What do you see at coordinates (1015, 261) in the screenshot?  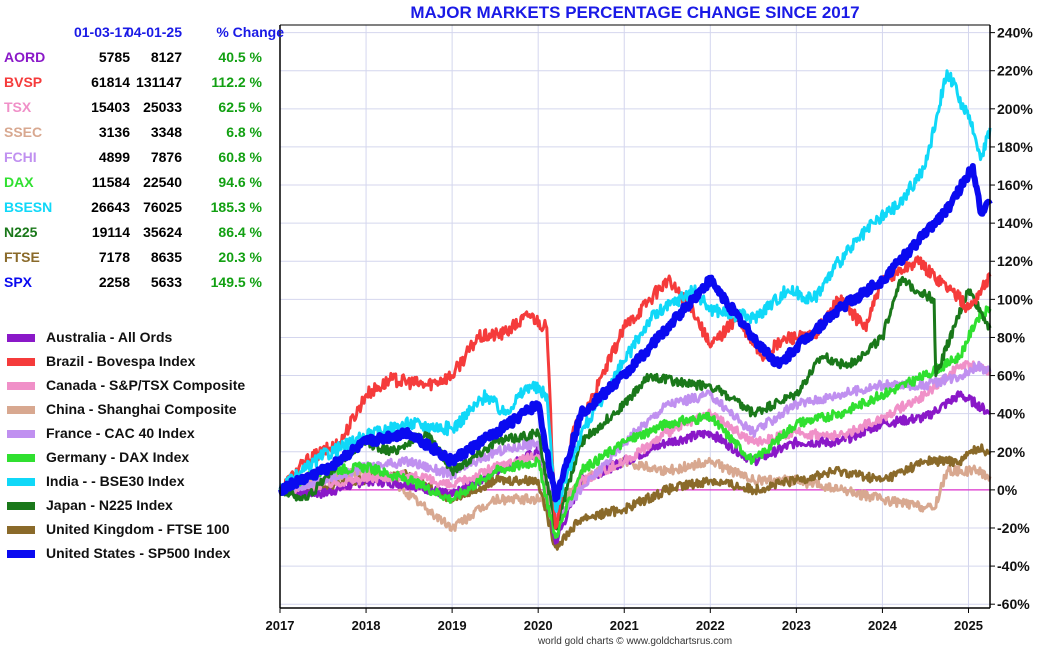 I see `y-tick-label: 120%` at bounding box center [1015, 261].